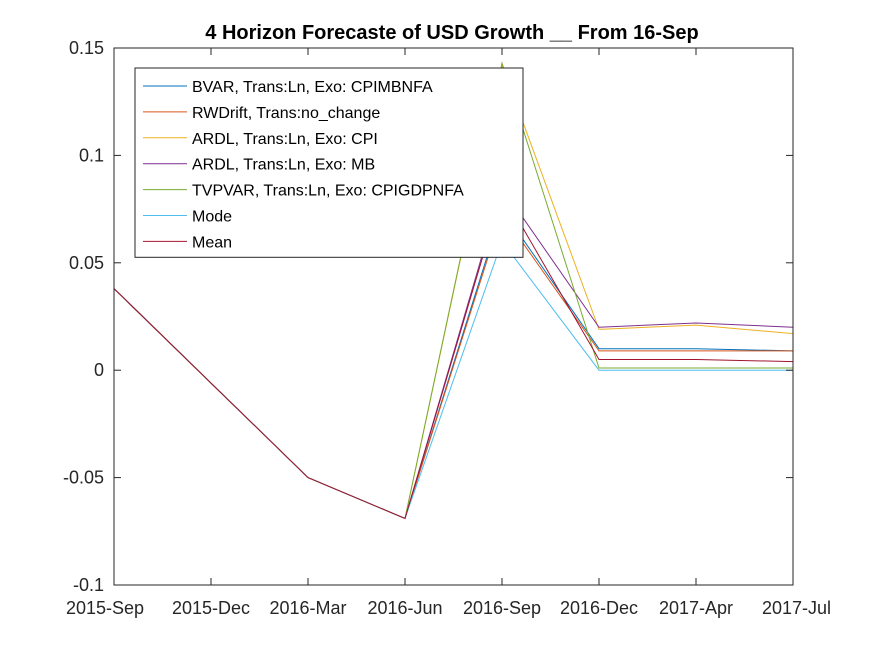 Image resolution: width=875 pixels, height=656 pixels. I want to click on y-tick-label: 0.1, so click(91, 155).